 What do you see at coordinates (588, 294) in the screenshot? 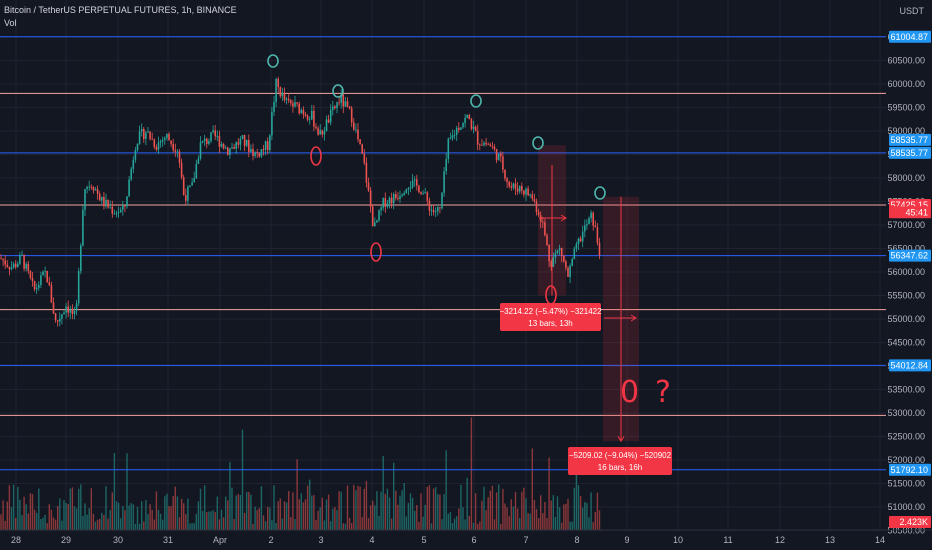
I see `measurement-zones` at bounding box center [588, 294].